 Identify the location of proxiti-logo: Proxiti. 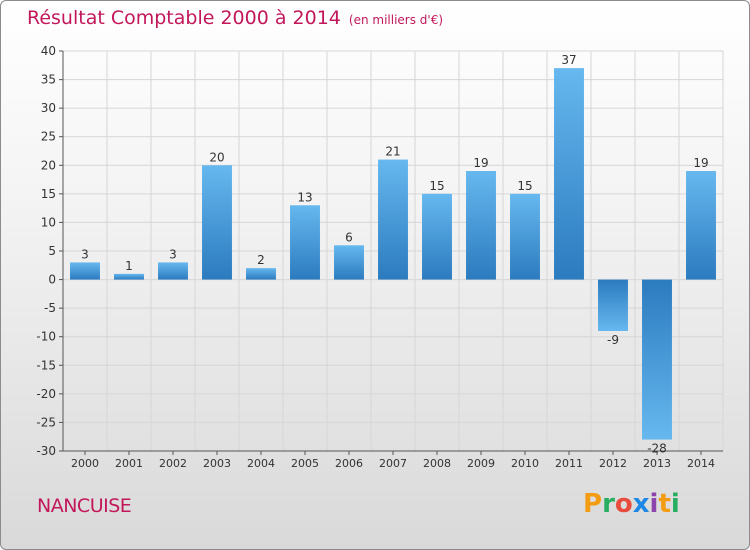
(631, 504).